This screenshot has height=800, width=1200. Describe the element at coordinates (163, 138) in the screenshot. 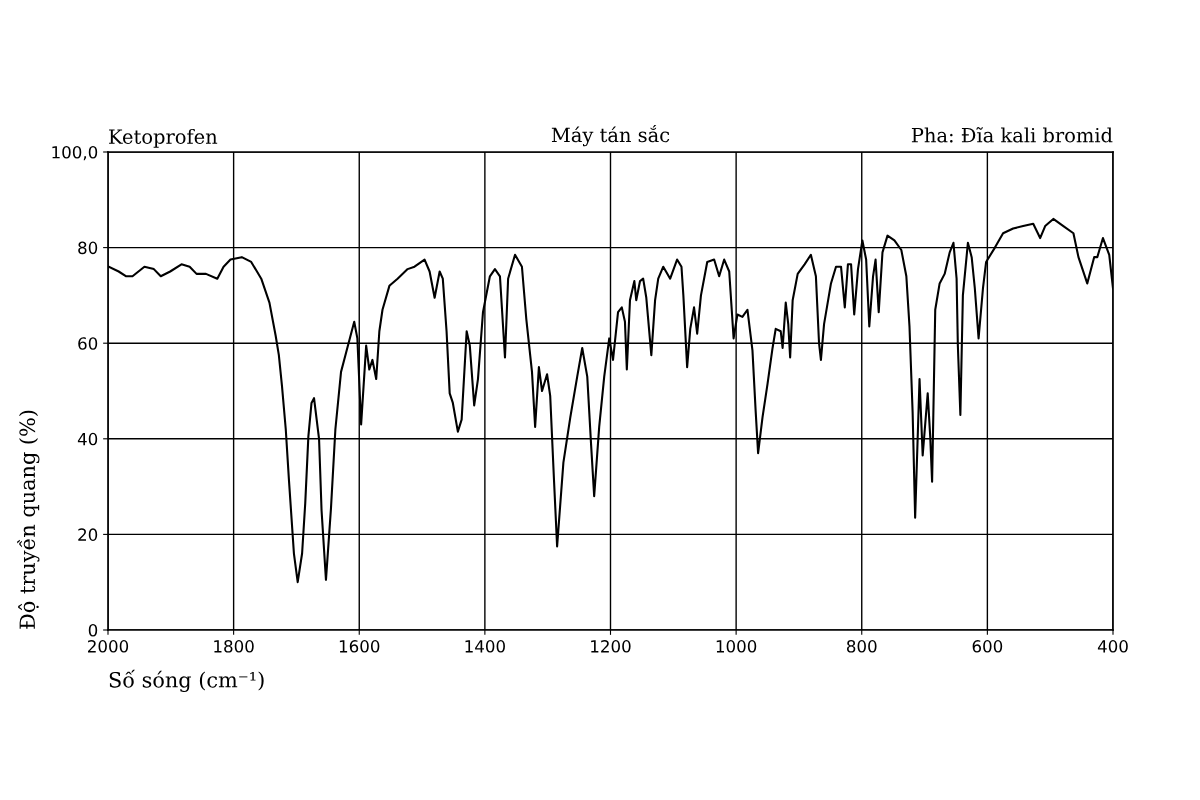

I see `chart-title: Ketoprofen` at that location.